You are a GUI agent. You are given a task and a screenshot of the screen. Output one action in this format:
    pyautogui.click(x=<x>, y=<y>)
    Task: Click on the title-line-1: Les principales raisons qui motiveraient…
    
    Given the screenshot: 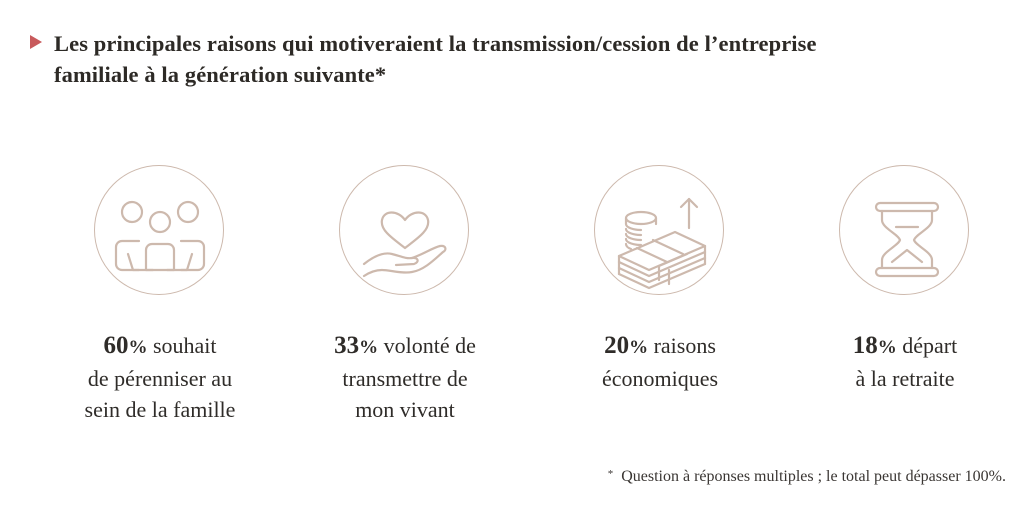 What is the action you would take?
    pyautogui.click(x=435, y=43)
    